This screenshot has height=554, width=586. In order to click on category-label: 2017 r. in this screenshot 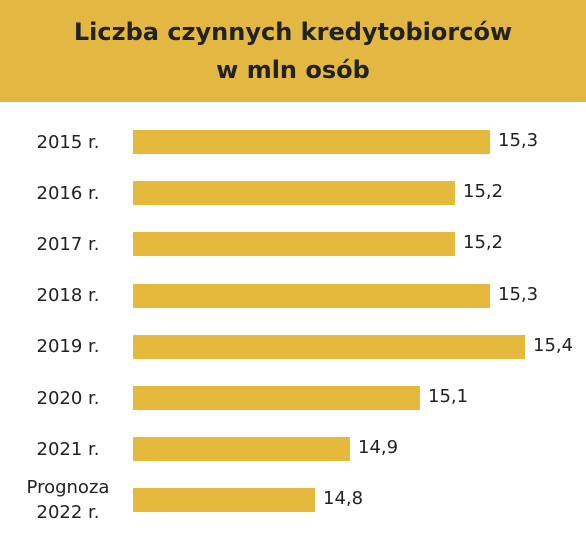, I will do `click(68, 244)`.